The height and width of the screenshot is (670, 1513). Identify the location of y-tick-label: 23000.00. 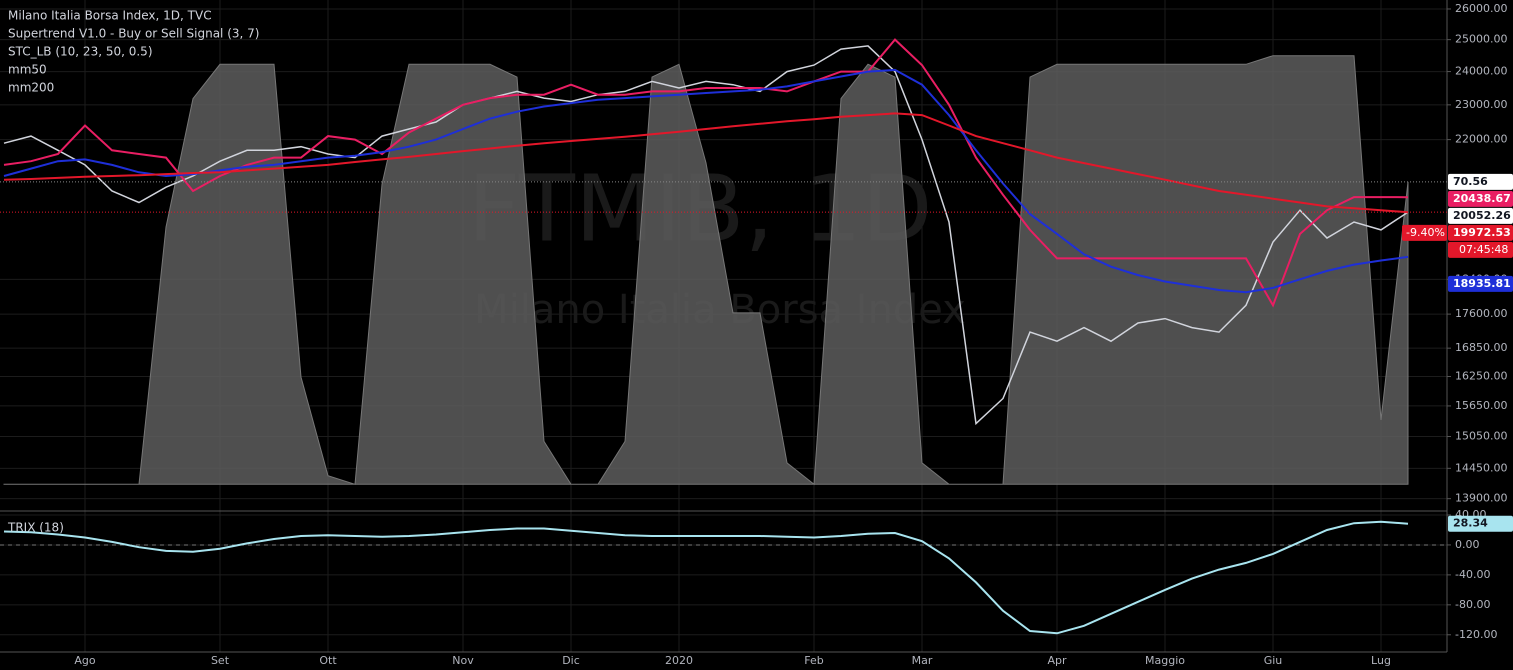
(1481, 104).